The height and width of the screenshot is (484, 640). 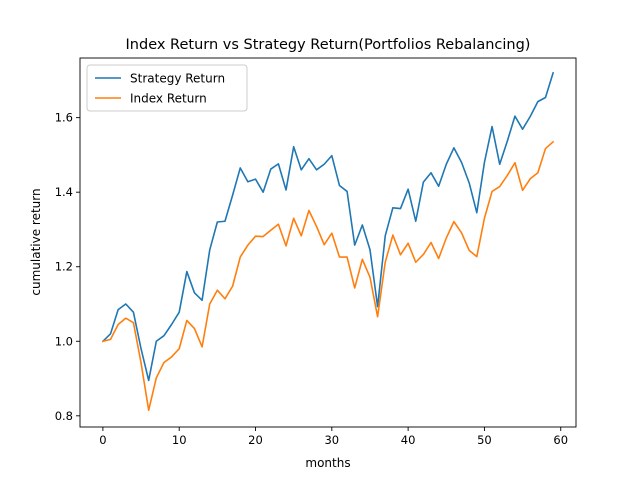 I want to click on y-tick-label: 1.0, so click(x=64, y=341).